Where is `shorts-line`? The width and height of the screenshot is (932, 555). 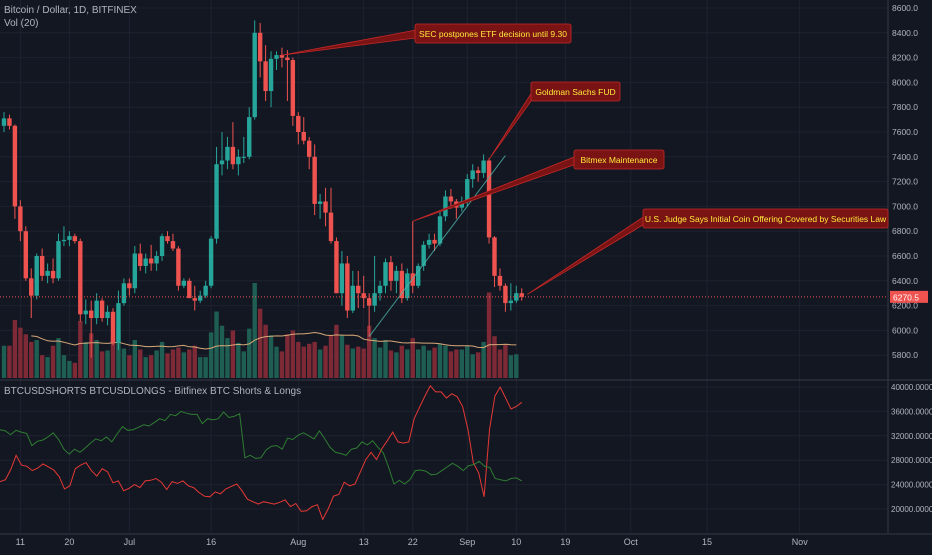
shorts-line is located at coordinates (261, 452).